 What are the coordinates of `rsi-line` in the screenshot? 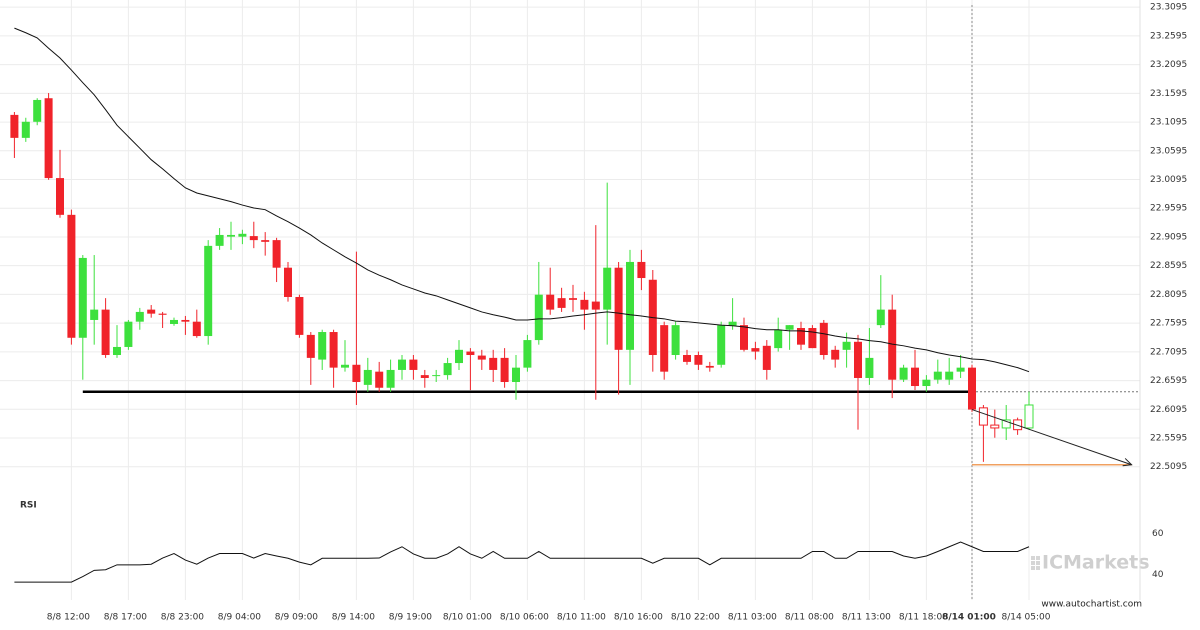 It's located at (522, 562).